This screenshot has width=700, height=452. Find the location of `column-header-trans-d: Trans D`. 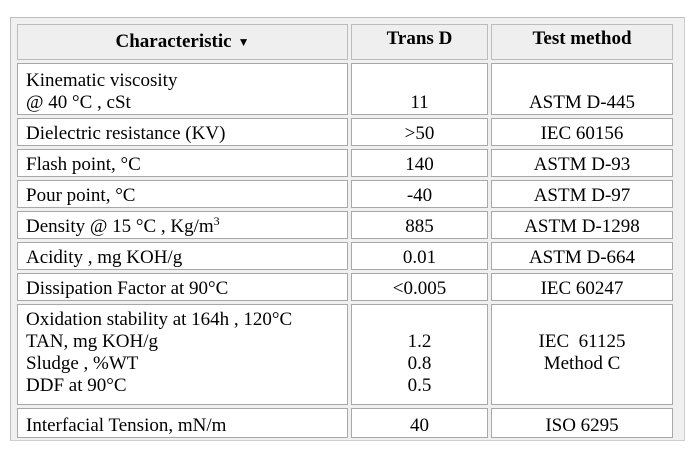

column-header-trans-d: Trans D is located at coordinates (419, 42).